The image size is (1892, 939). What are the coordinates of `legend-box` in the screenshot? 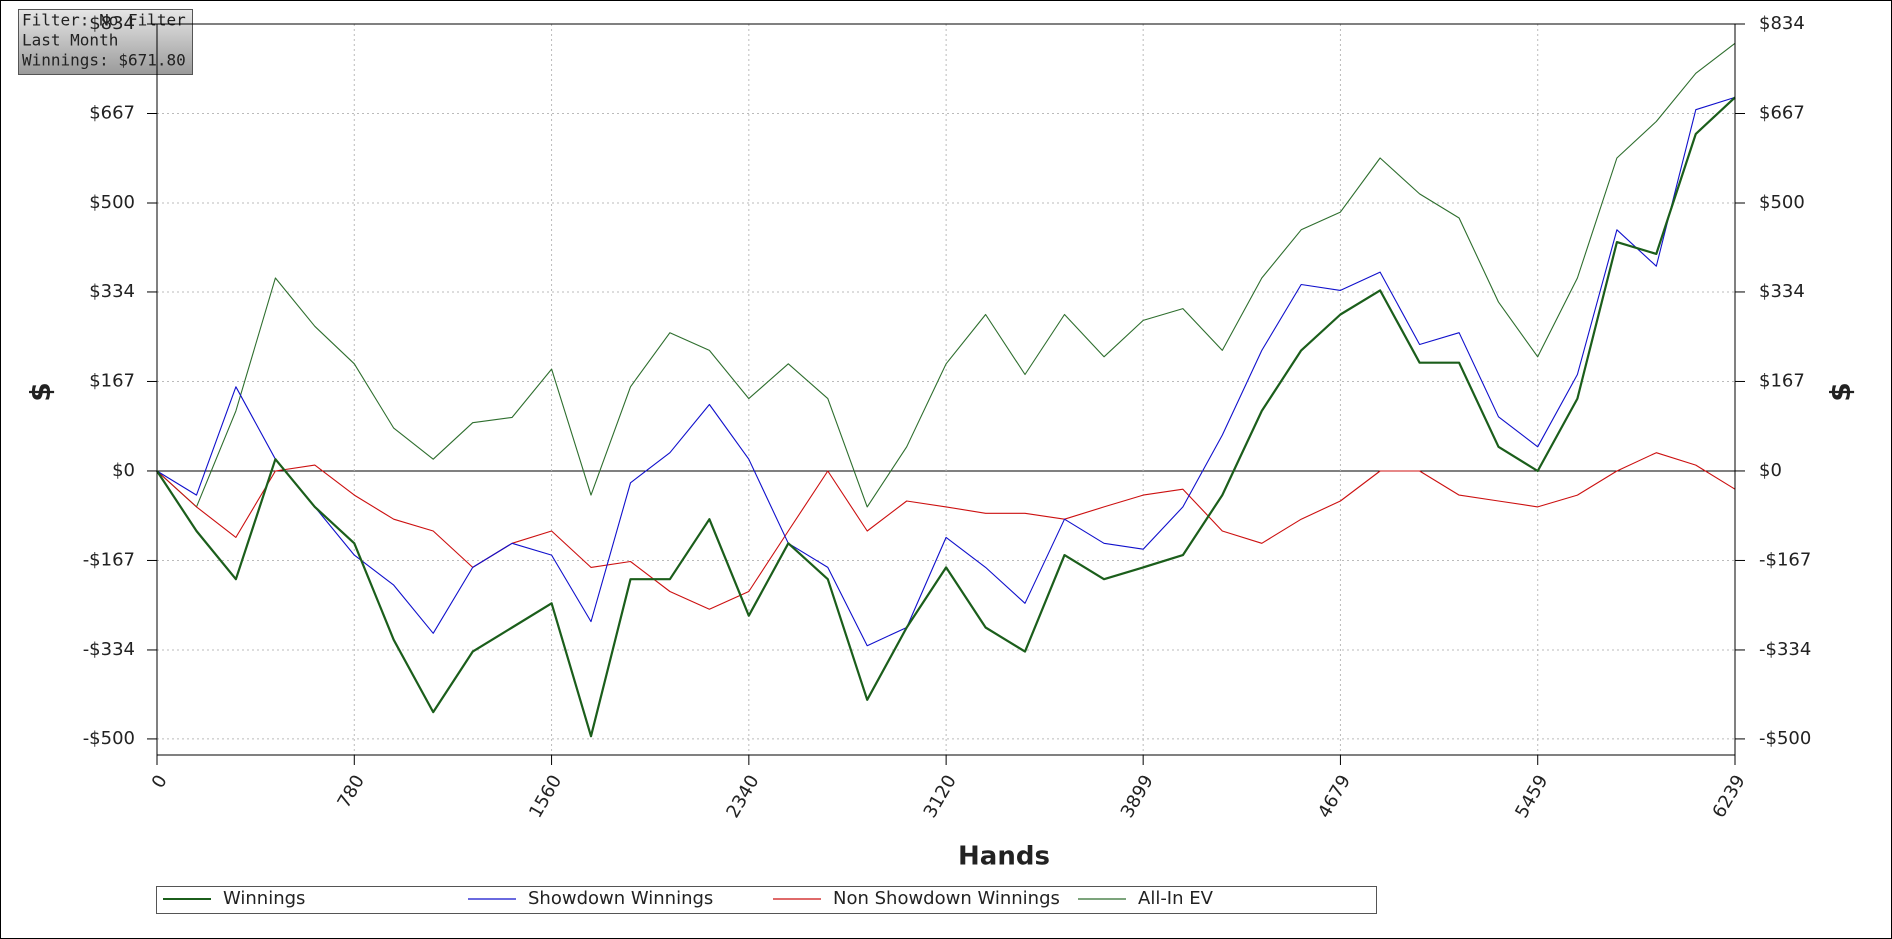 It's located at (766, 900).